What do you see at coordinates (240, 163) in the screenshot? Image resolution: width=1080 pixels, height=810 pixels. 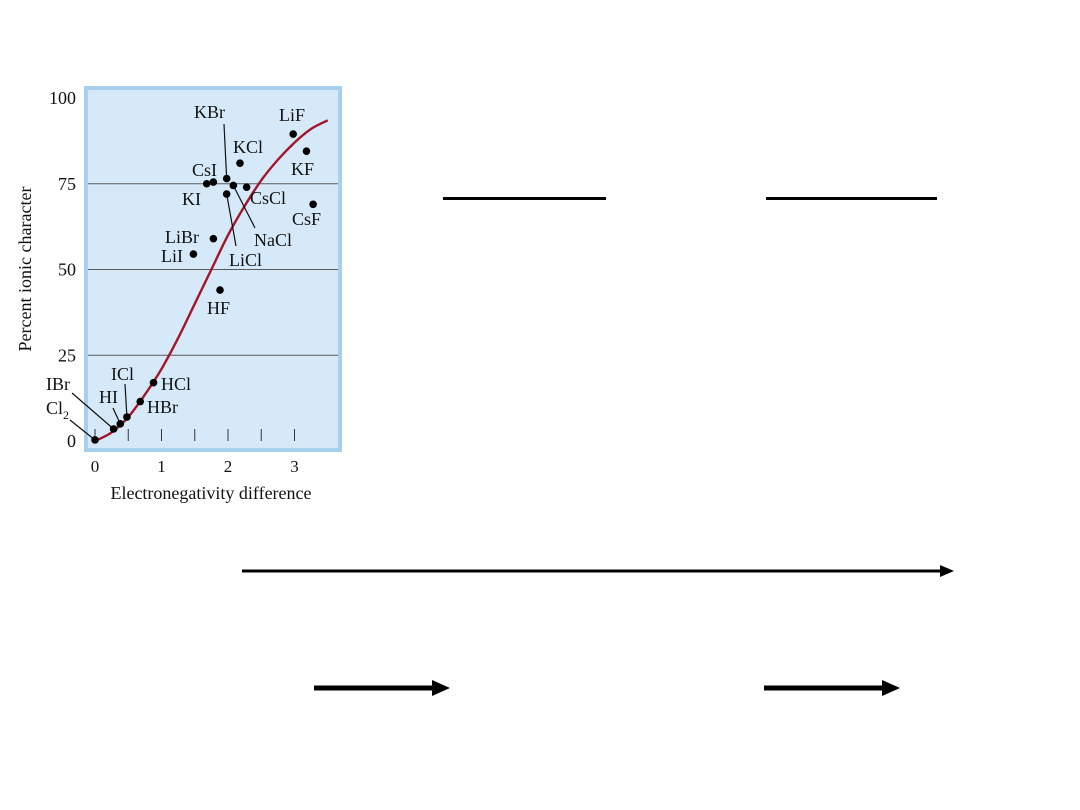 I see `data-point-kcl` at bounding box center [240, 163].